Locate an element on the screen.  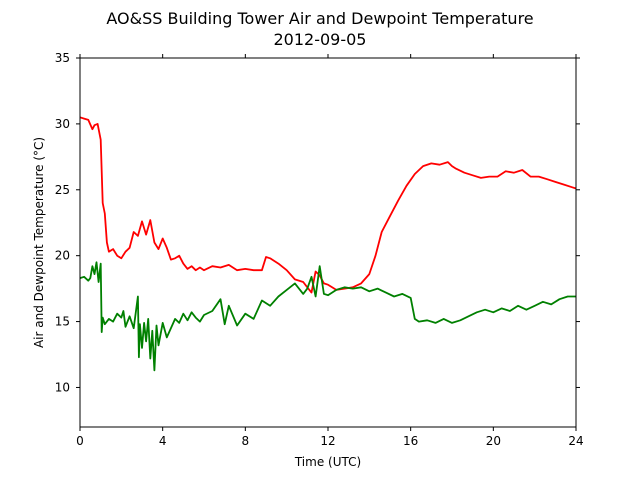
y-tick-label: 25 is located at coordinates (62, 190).